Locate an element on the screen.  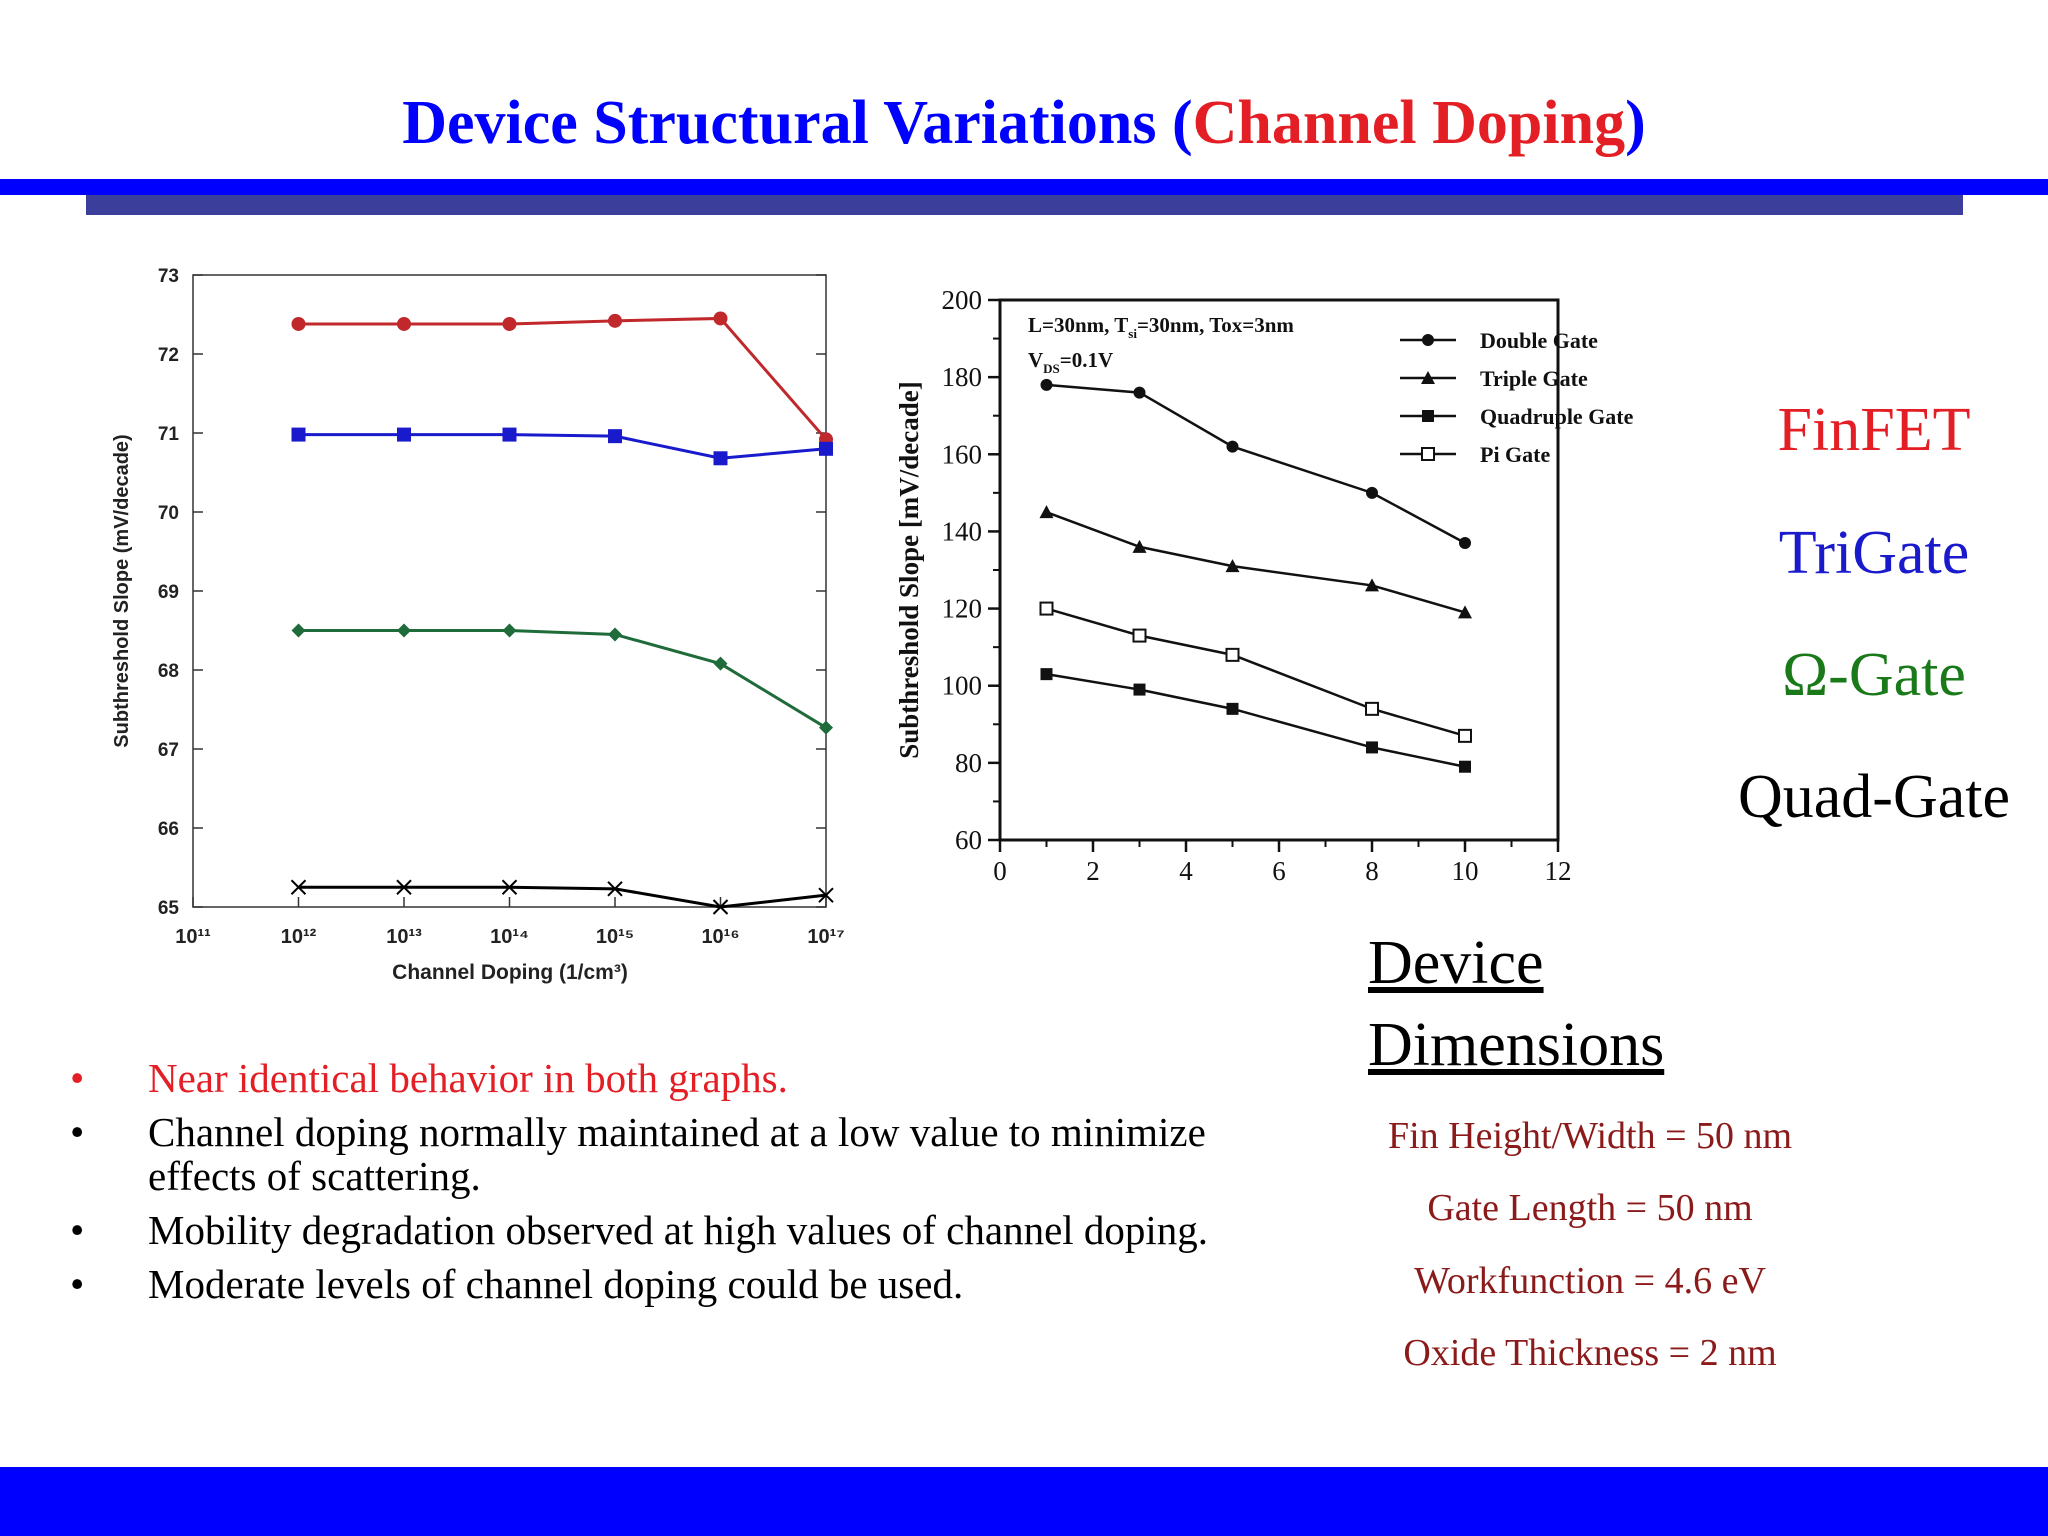
bullet-item: • Near identical behavior in both graphs. is located at coordinates (660, 1078).